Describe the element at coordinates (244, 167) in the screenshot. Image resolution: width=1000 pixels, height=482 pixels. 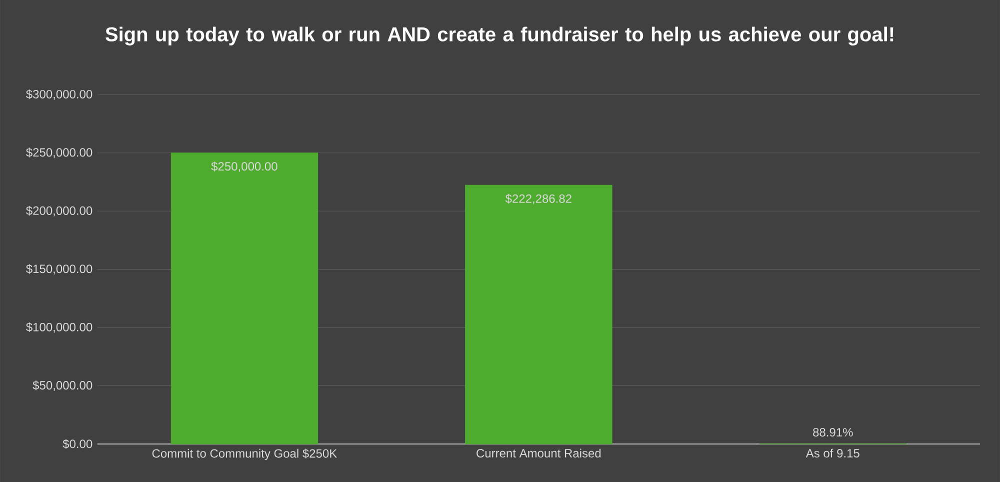
I see `data-label: $250,000.00` at that location.